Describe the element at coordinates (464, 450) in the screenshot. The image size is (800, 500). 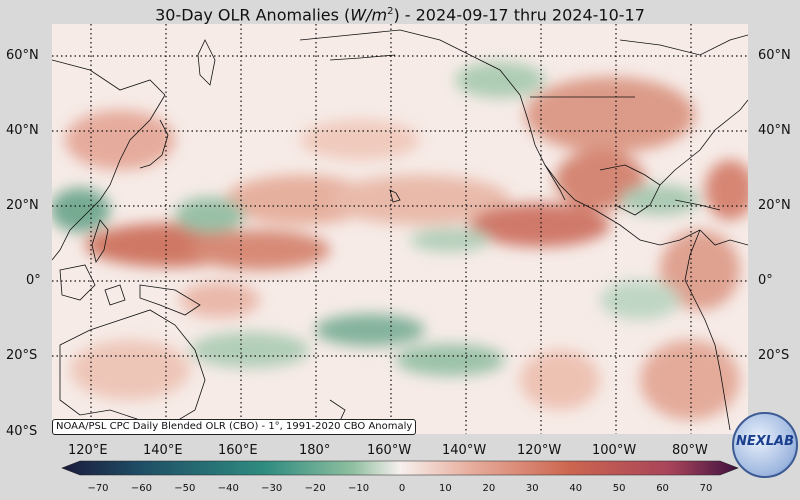
I see `lon-label: 140°W` at that location.